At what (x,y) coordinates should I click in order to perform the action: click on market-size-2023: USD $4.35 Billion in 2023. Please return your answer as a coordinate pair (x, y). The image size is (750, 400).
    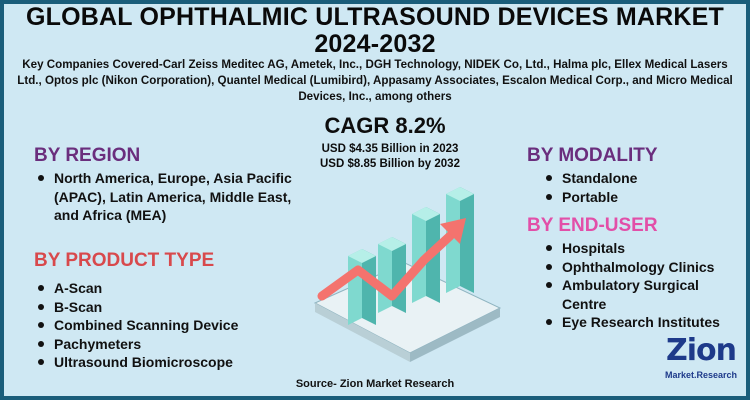
    Looking at the image, I should click on (390, 149).